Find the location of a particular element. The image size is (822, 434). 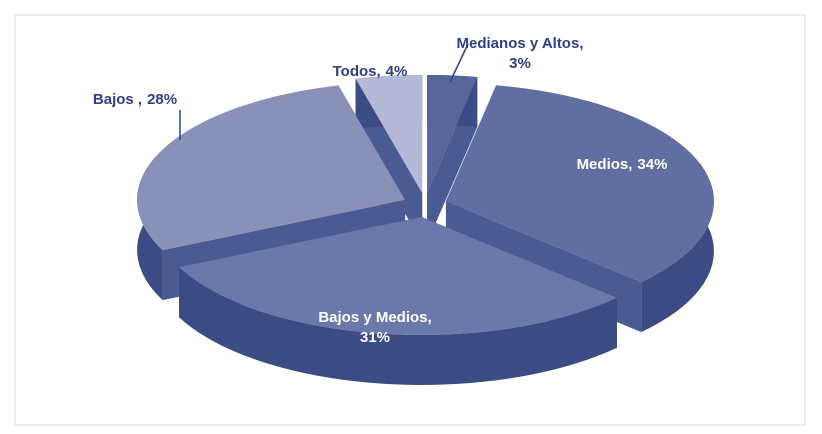

data-label-name: Bajos , is located at coordinates (117, 99).